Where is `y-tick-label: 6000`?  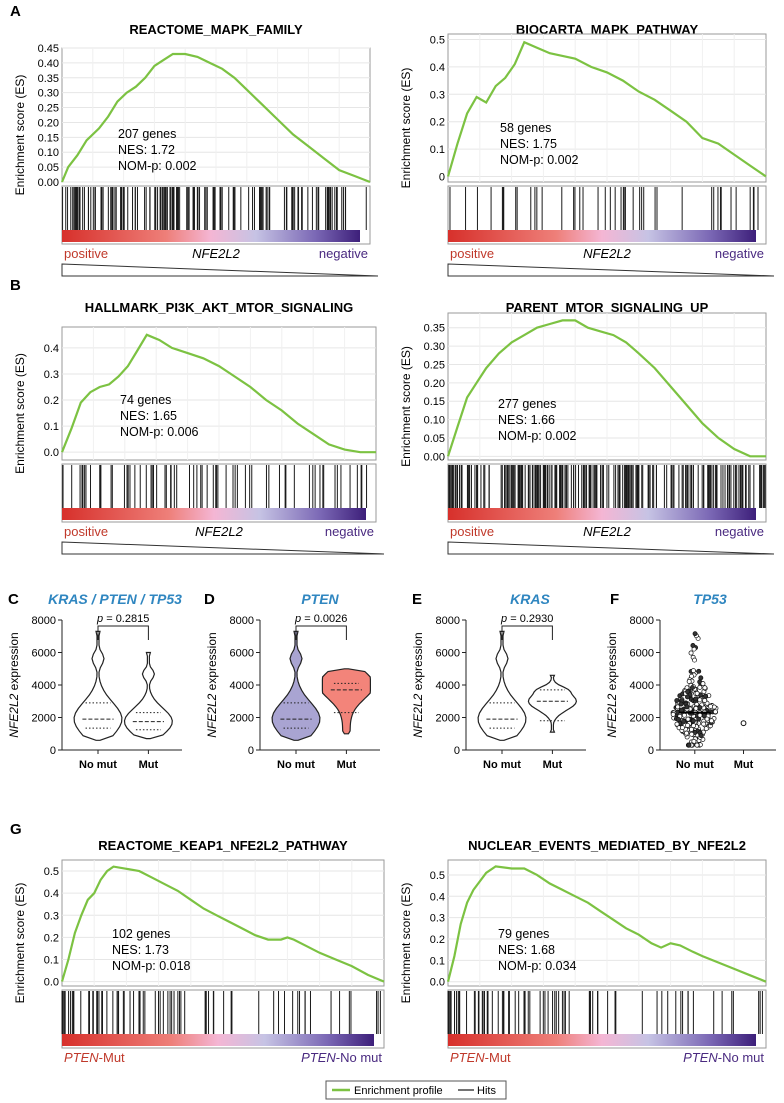 y-tick-label: 6000 is located at coordinates (242, 654).